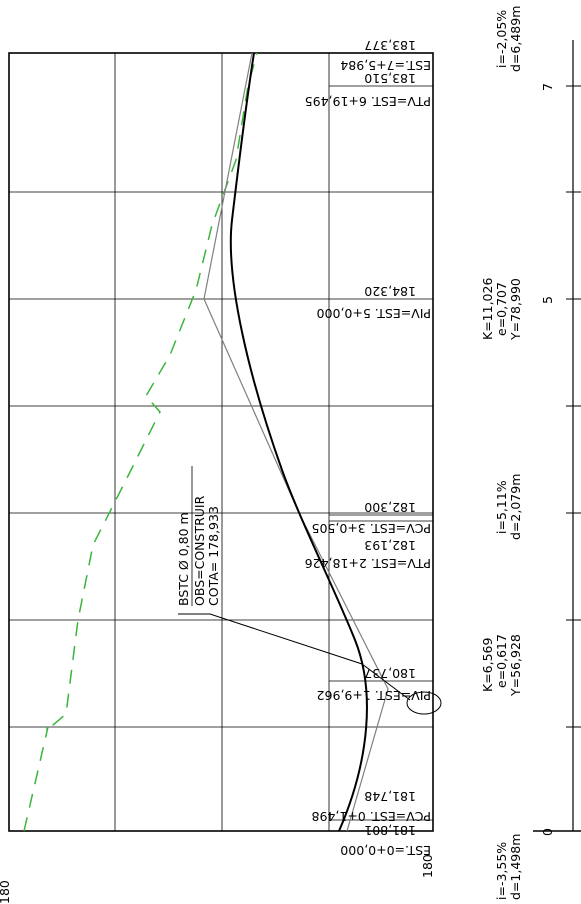  What do you see at coordinates (385, 65) in the screenshot?
I see `label-est-end: EST.=7+5,984` at bounding box center [385, 65].